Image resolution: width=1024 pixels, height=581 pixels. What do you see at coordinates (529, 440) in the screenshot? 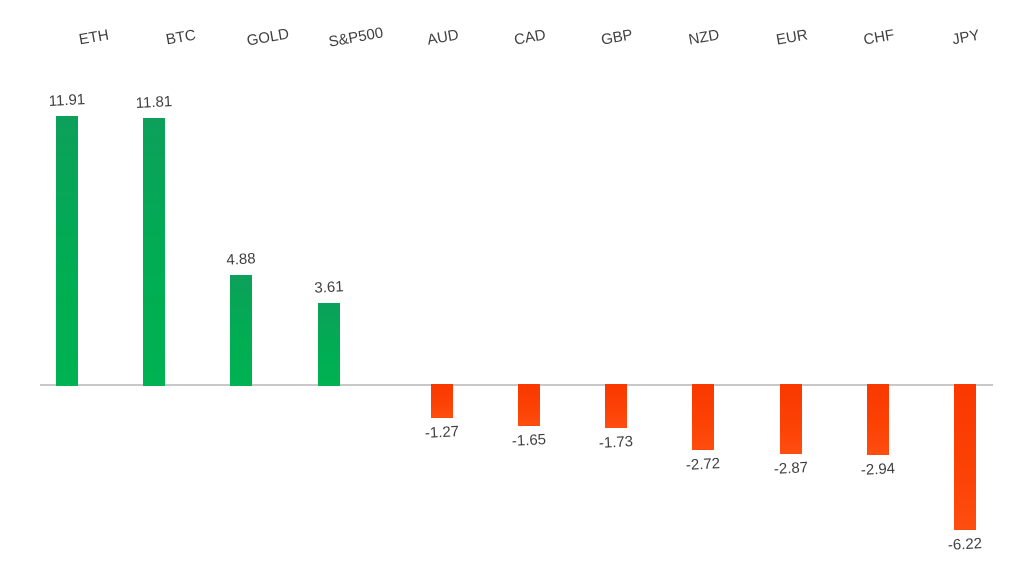
I see `value-label: -1.65` at bounding box center [529, 440].